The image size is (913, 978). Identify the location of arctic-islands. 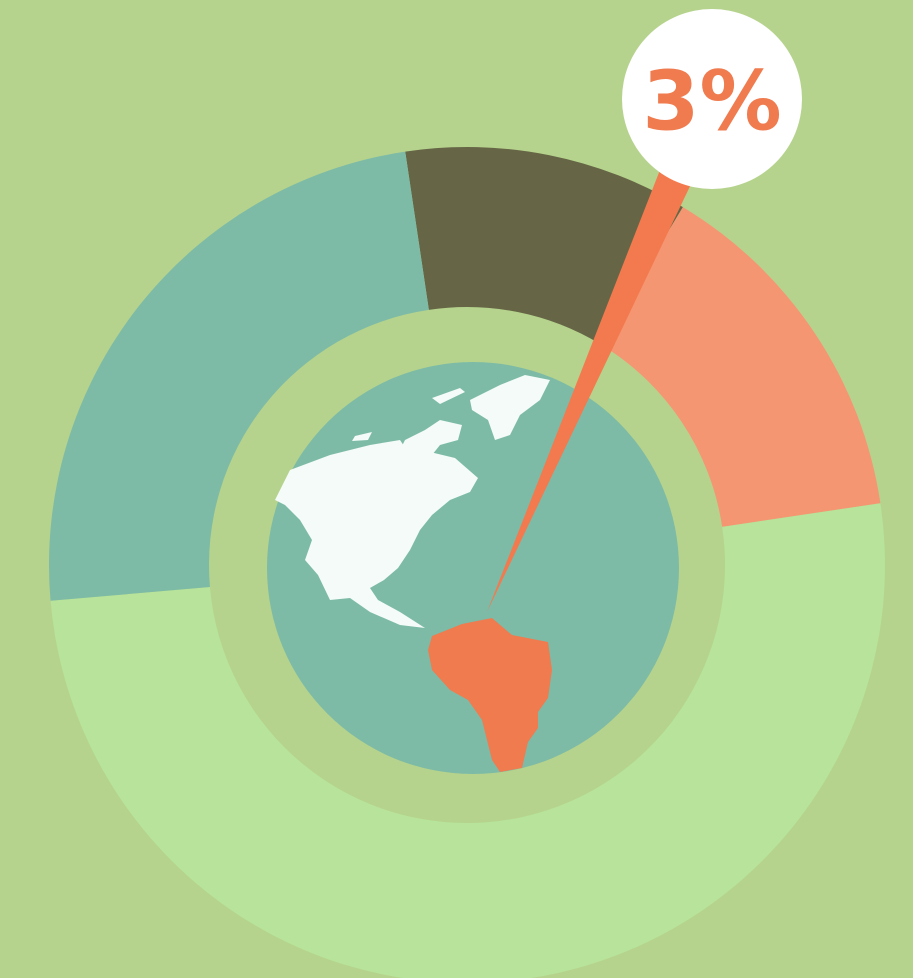
(428, 447).